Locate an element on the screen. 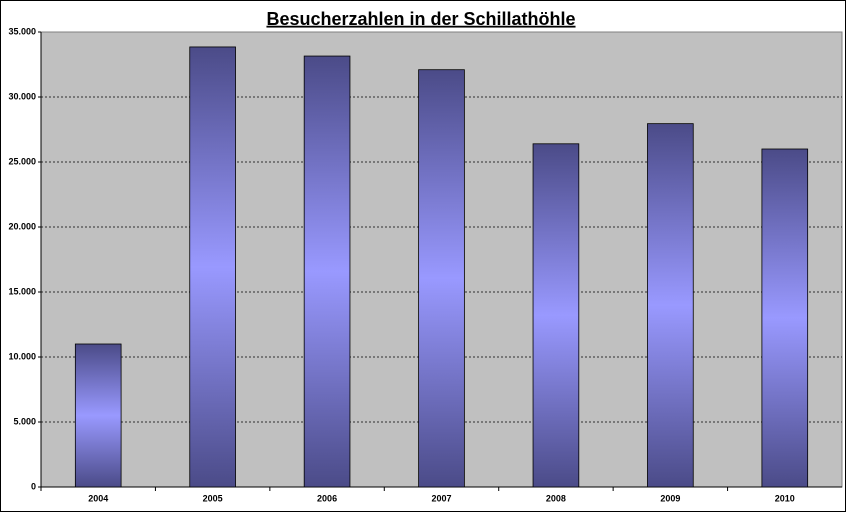  y-tick-label: 5.000 is located at coordinates (24, 421).